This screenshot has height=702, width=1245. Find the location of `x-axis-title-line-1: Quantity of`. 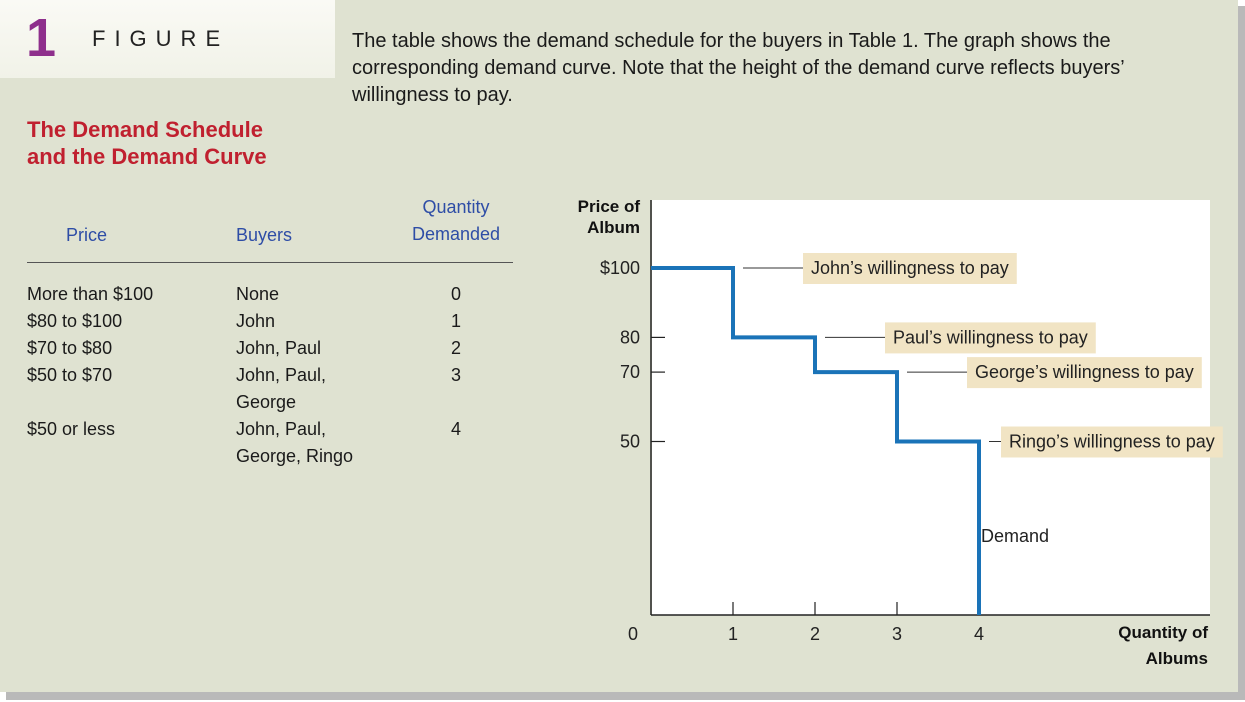

x-axis-title-line-1: Quantity of is located at coordinates (1163, 632).